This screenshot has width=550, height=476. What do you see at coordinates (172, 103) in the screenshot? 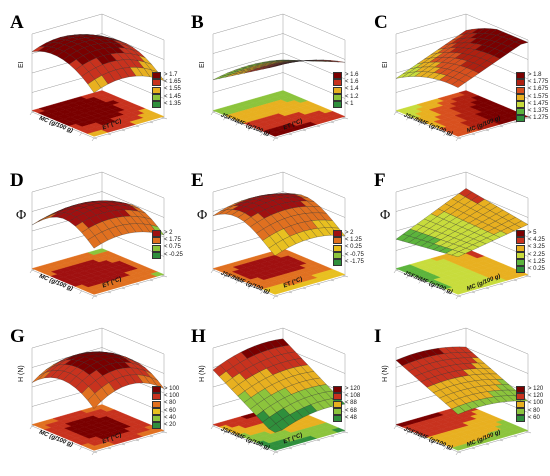
I see `legend-label: < 1.35` at bounding box center [172, 103].